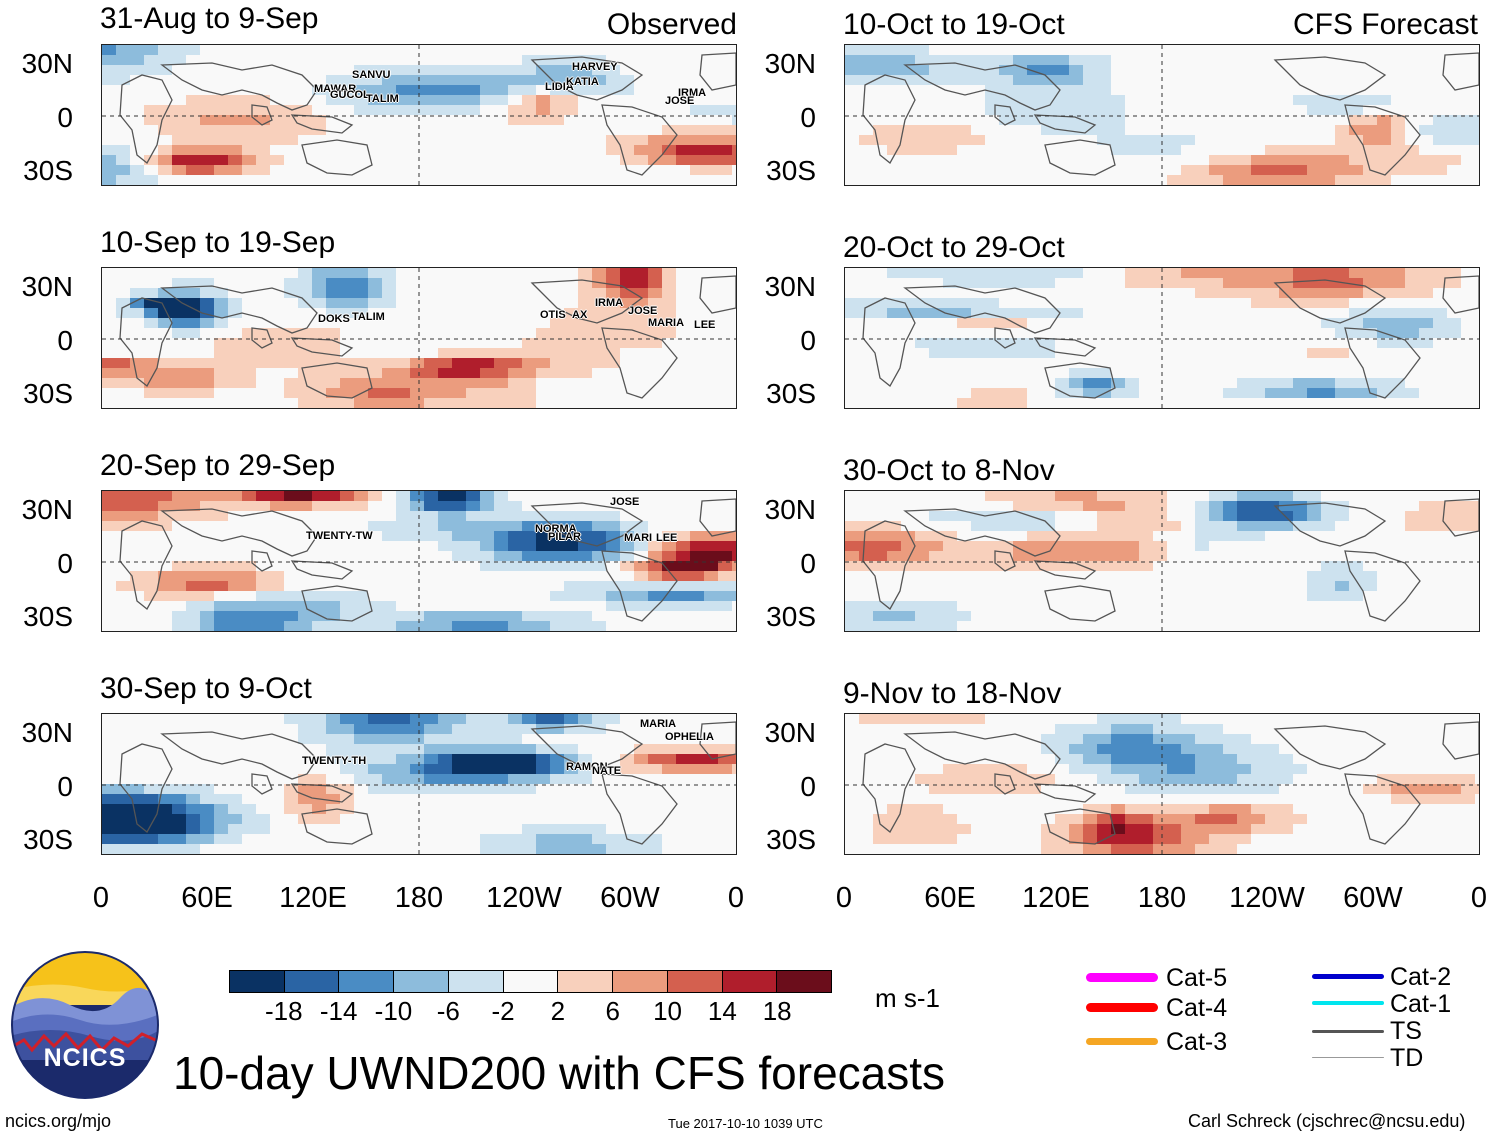  Describe the element at coordinates (239, 755) in the screenshot. I see `coastline` at that location.